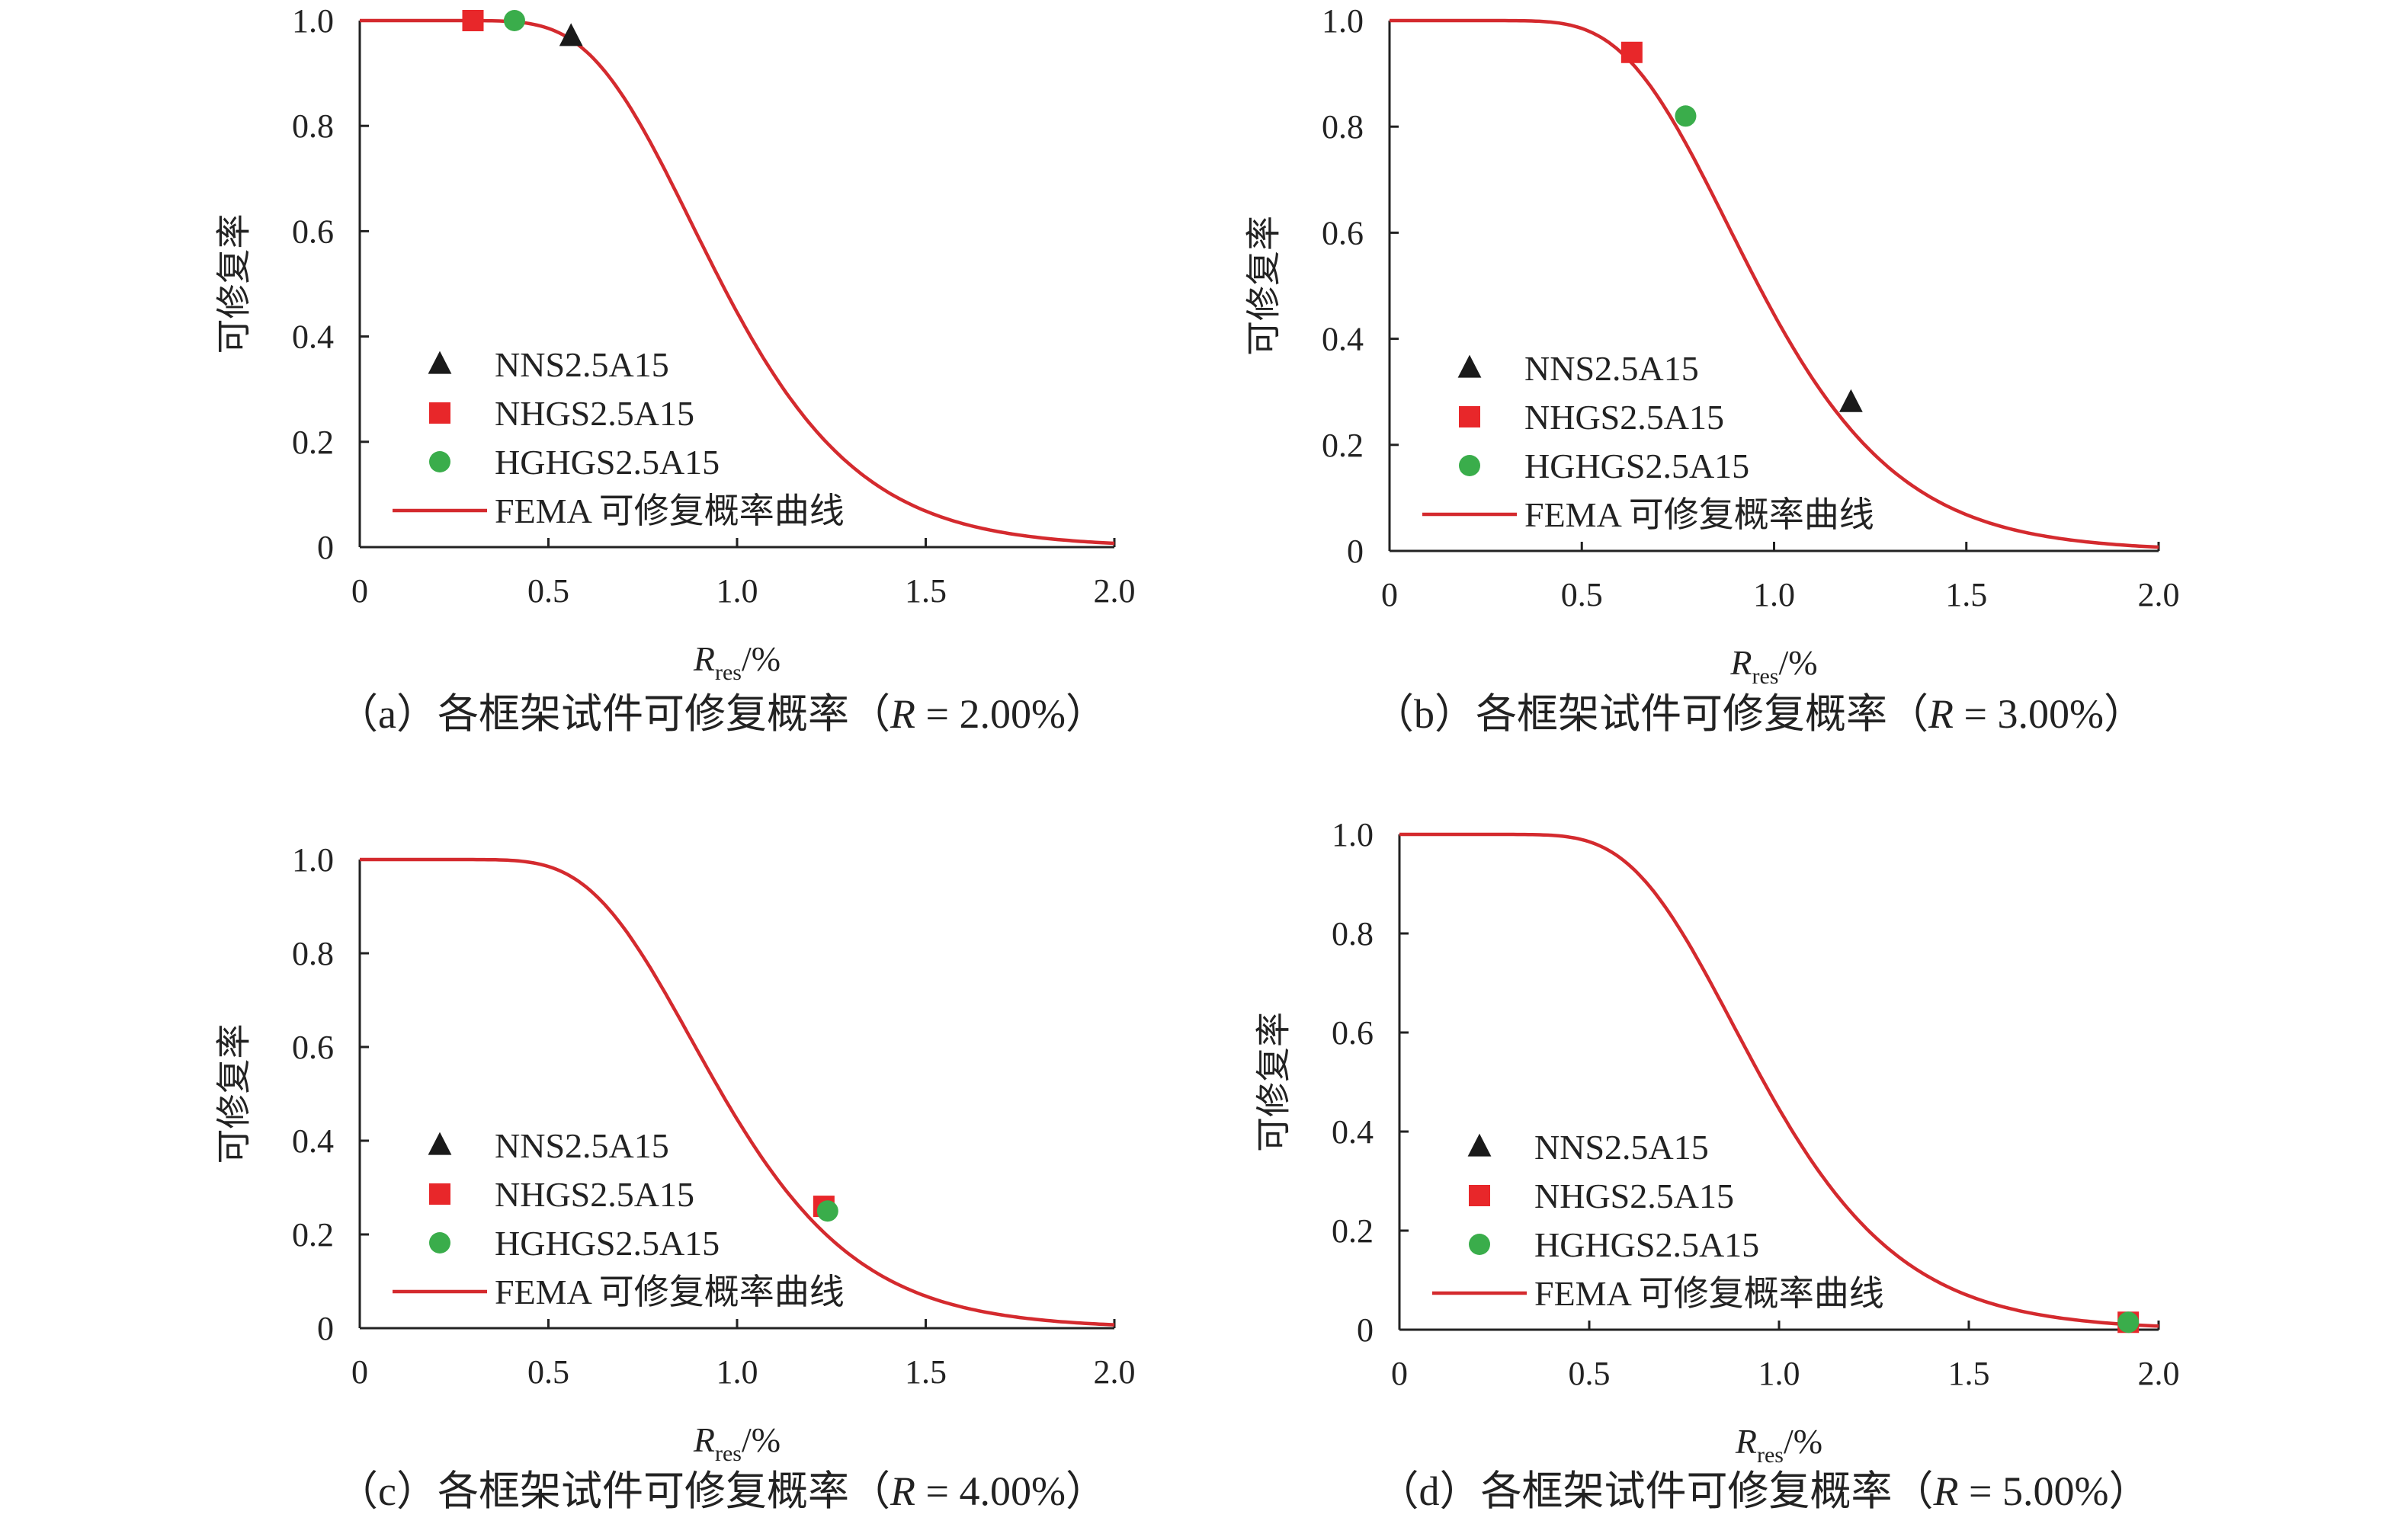 This screenshot has height=1540, width=2401. What do you see at coordinates (1764, 1491) in the screenshot?
I see `panel-caption: （d）各框架试件可修复概率（R = 5.00%）` at bounding box center [1764, 1491].